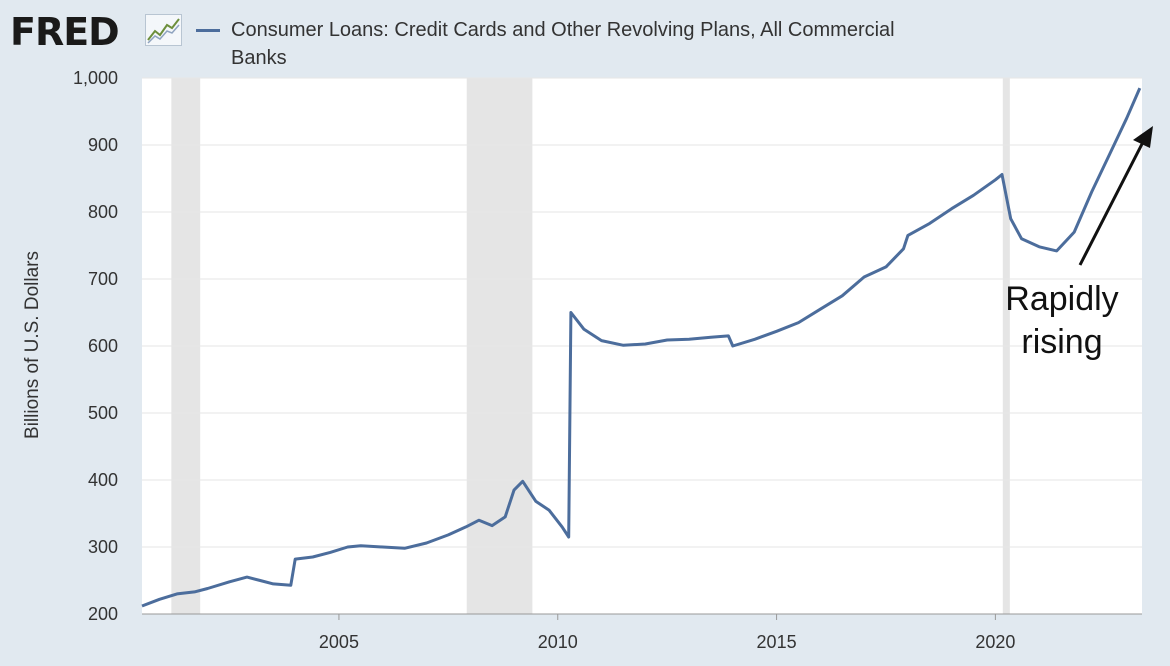 This screenshot has height=666, width=1170. I want to click on y-tick-label: 400, so click(103, 480).